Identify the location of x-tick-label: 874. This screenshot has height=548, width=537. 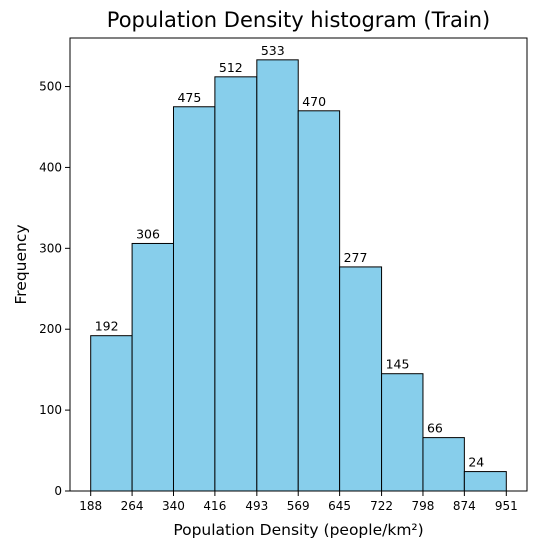
(464, 506).